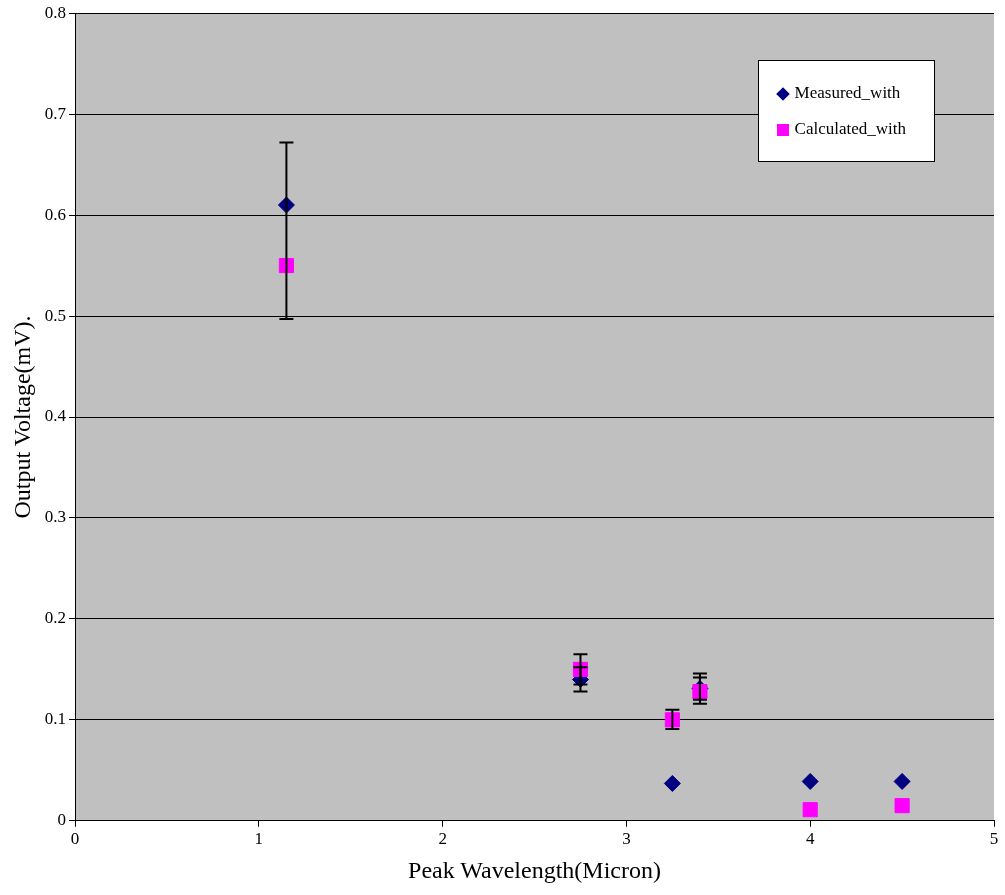 This screenshot has width=1005, height=895. I want to click on y-tick-label: 0.1, so click(55, 719).